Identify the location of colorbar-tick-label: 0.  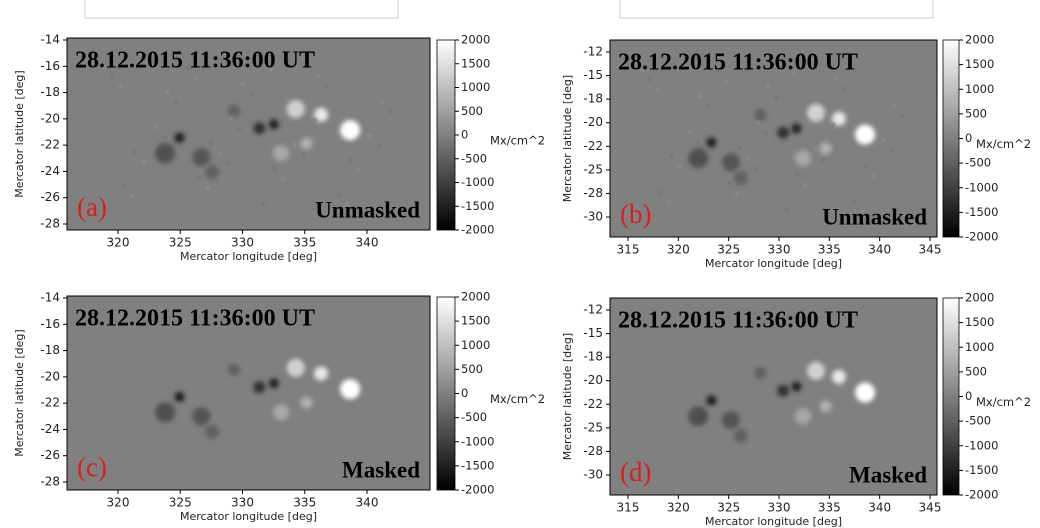
(464, 135).